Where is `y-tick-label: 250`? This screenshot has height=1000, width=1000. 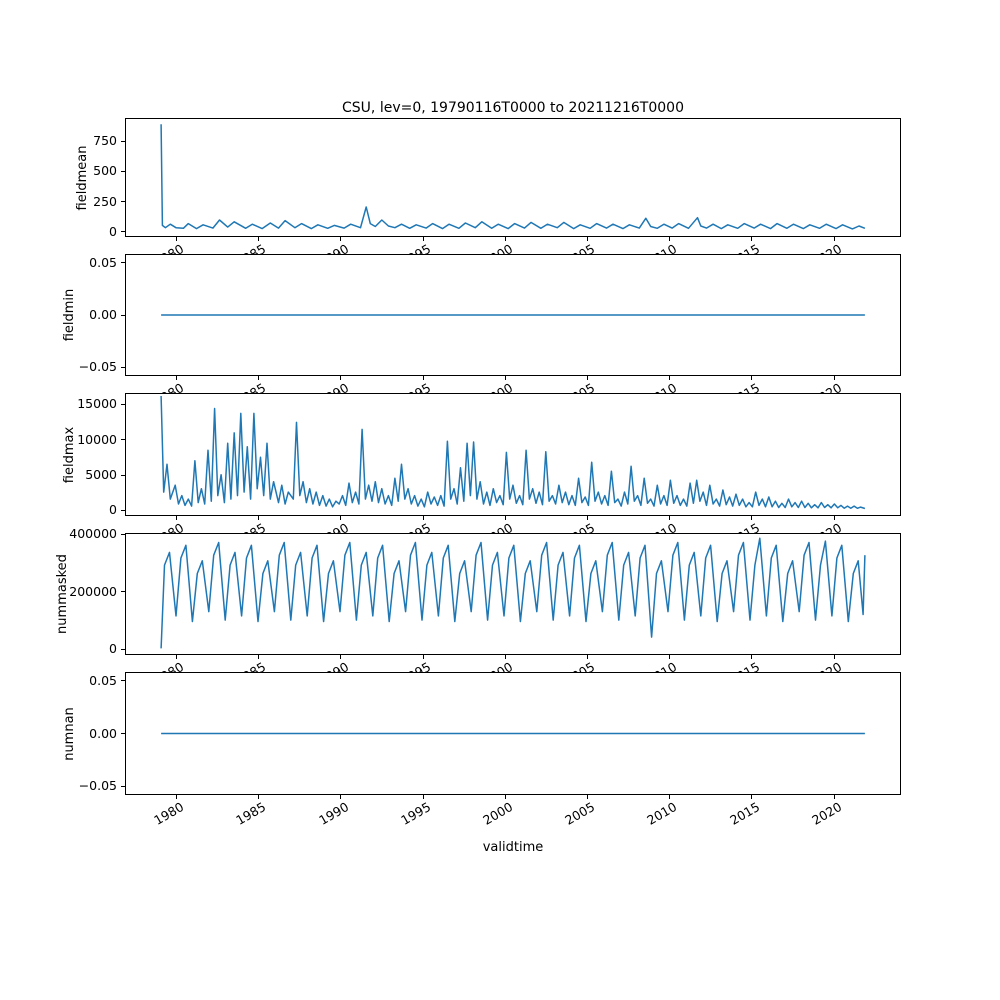 y-tick-label: 250 is located at coordinates (105, 201).